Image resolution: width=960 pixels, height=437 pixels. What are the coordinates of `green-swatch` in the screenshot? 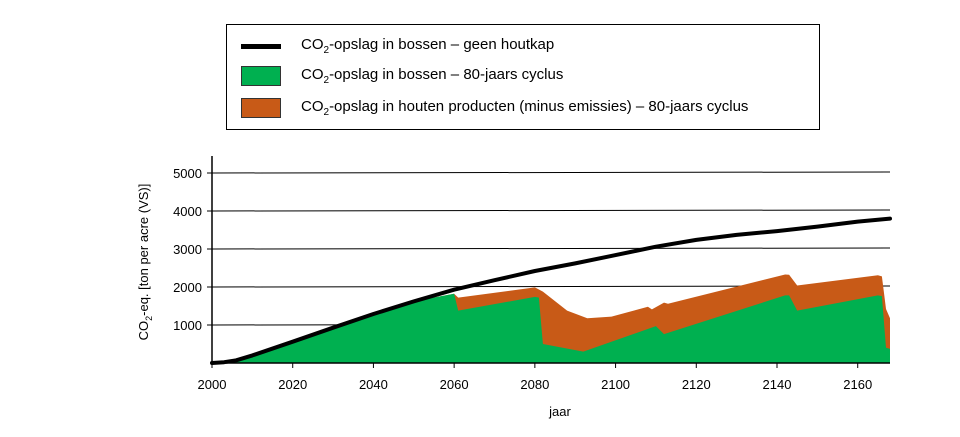 It's located at (261, 76).